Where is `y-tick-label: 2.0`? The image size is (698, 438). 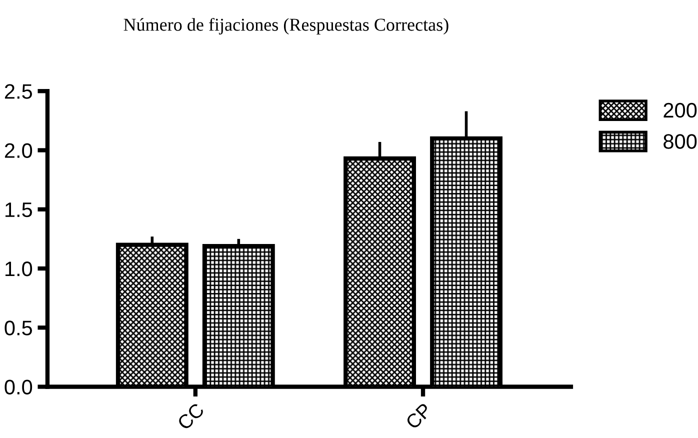 y-tick-label: 2.0 is located at coordinates (18, 150).